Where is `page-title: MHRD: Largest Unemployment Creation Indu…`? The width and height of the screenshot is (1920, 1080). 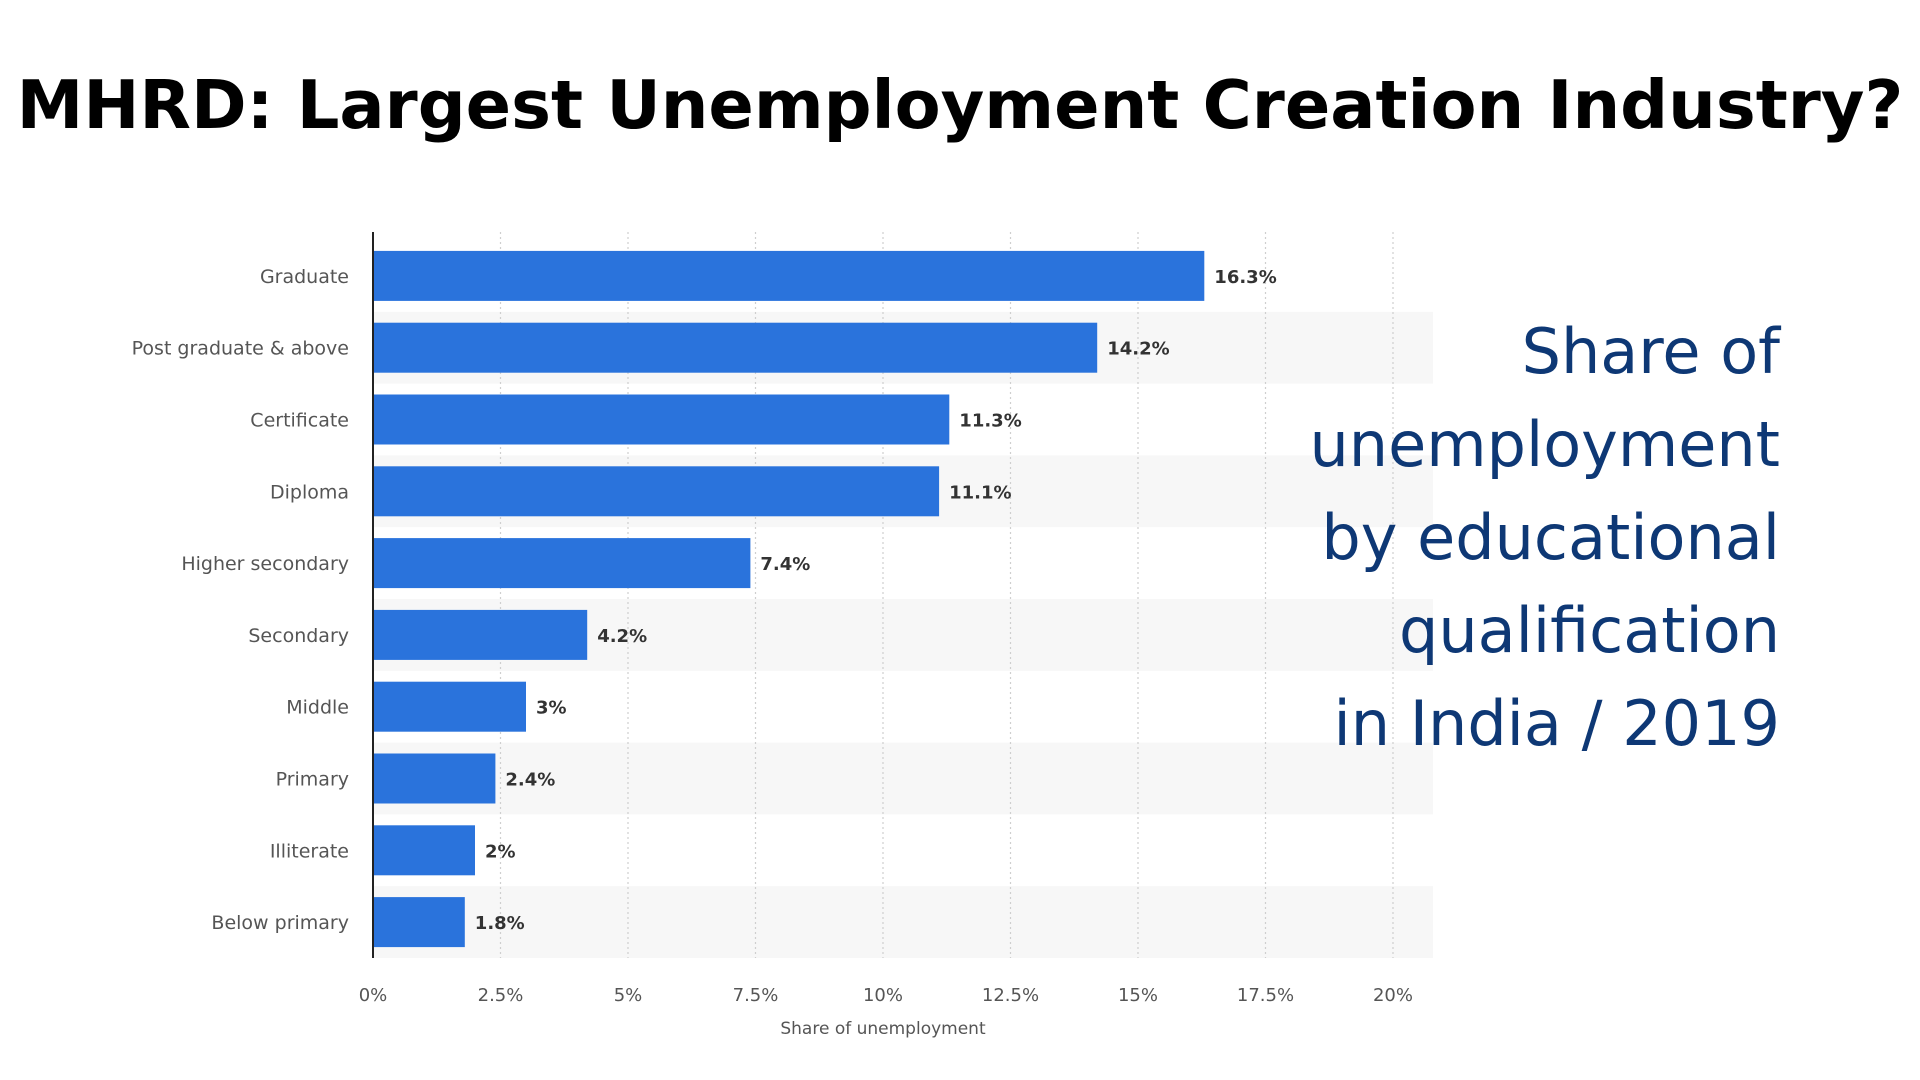
page-title: MHRD: Largest Unemployment Creation Indu… is located at coordinates (960, 105).